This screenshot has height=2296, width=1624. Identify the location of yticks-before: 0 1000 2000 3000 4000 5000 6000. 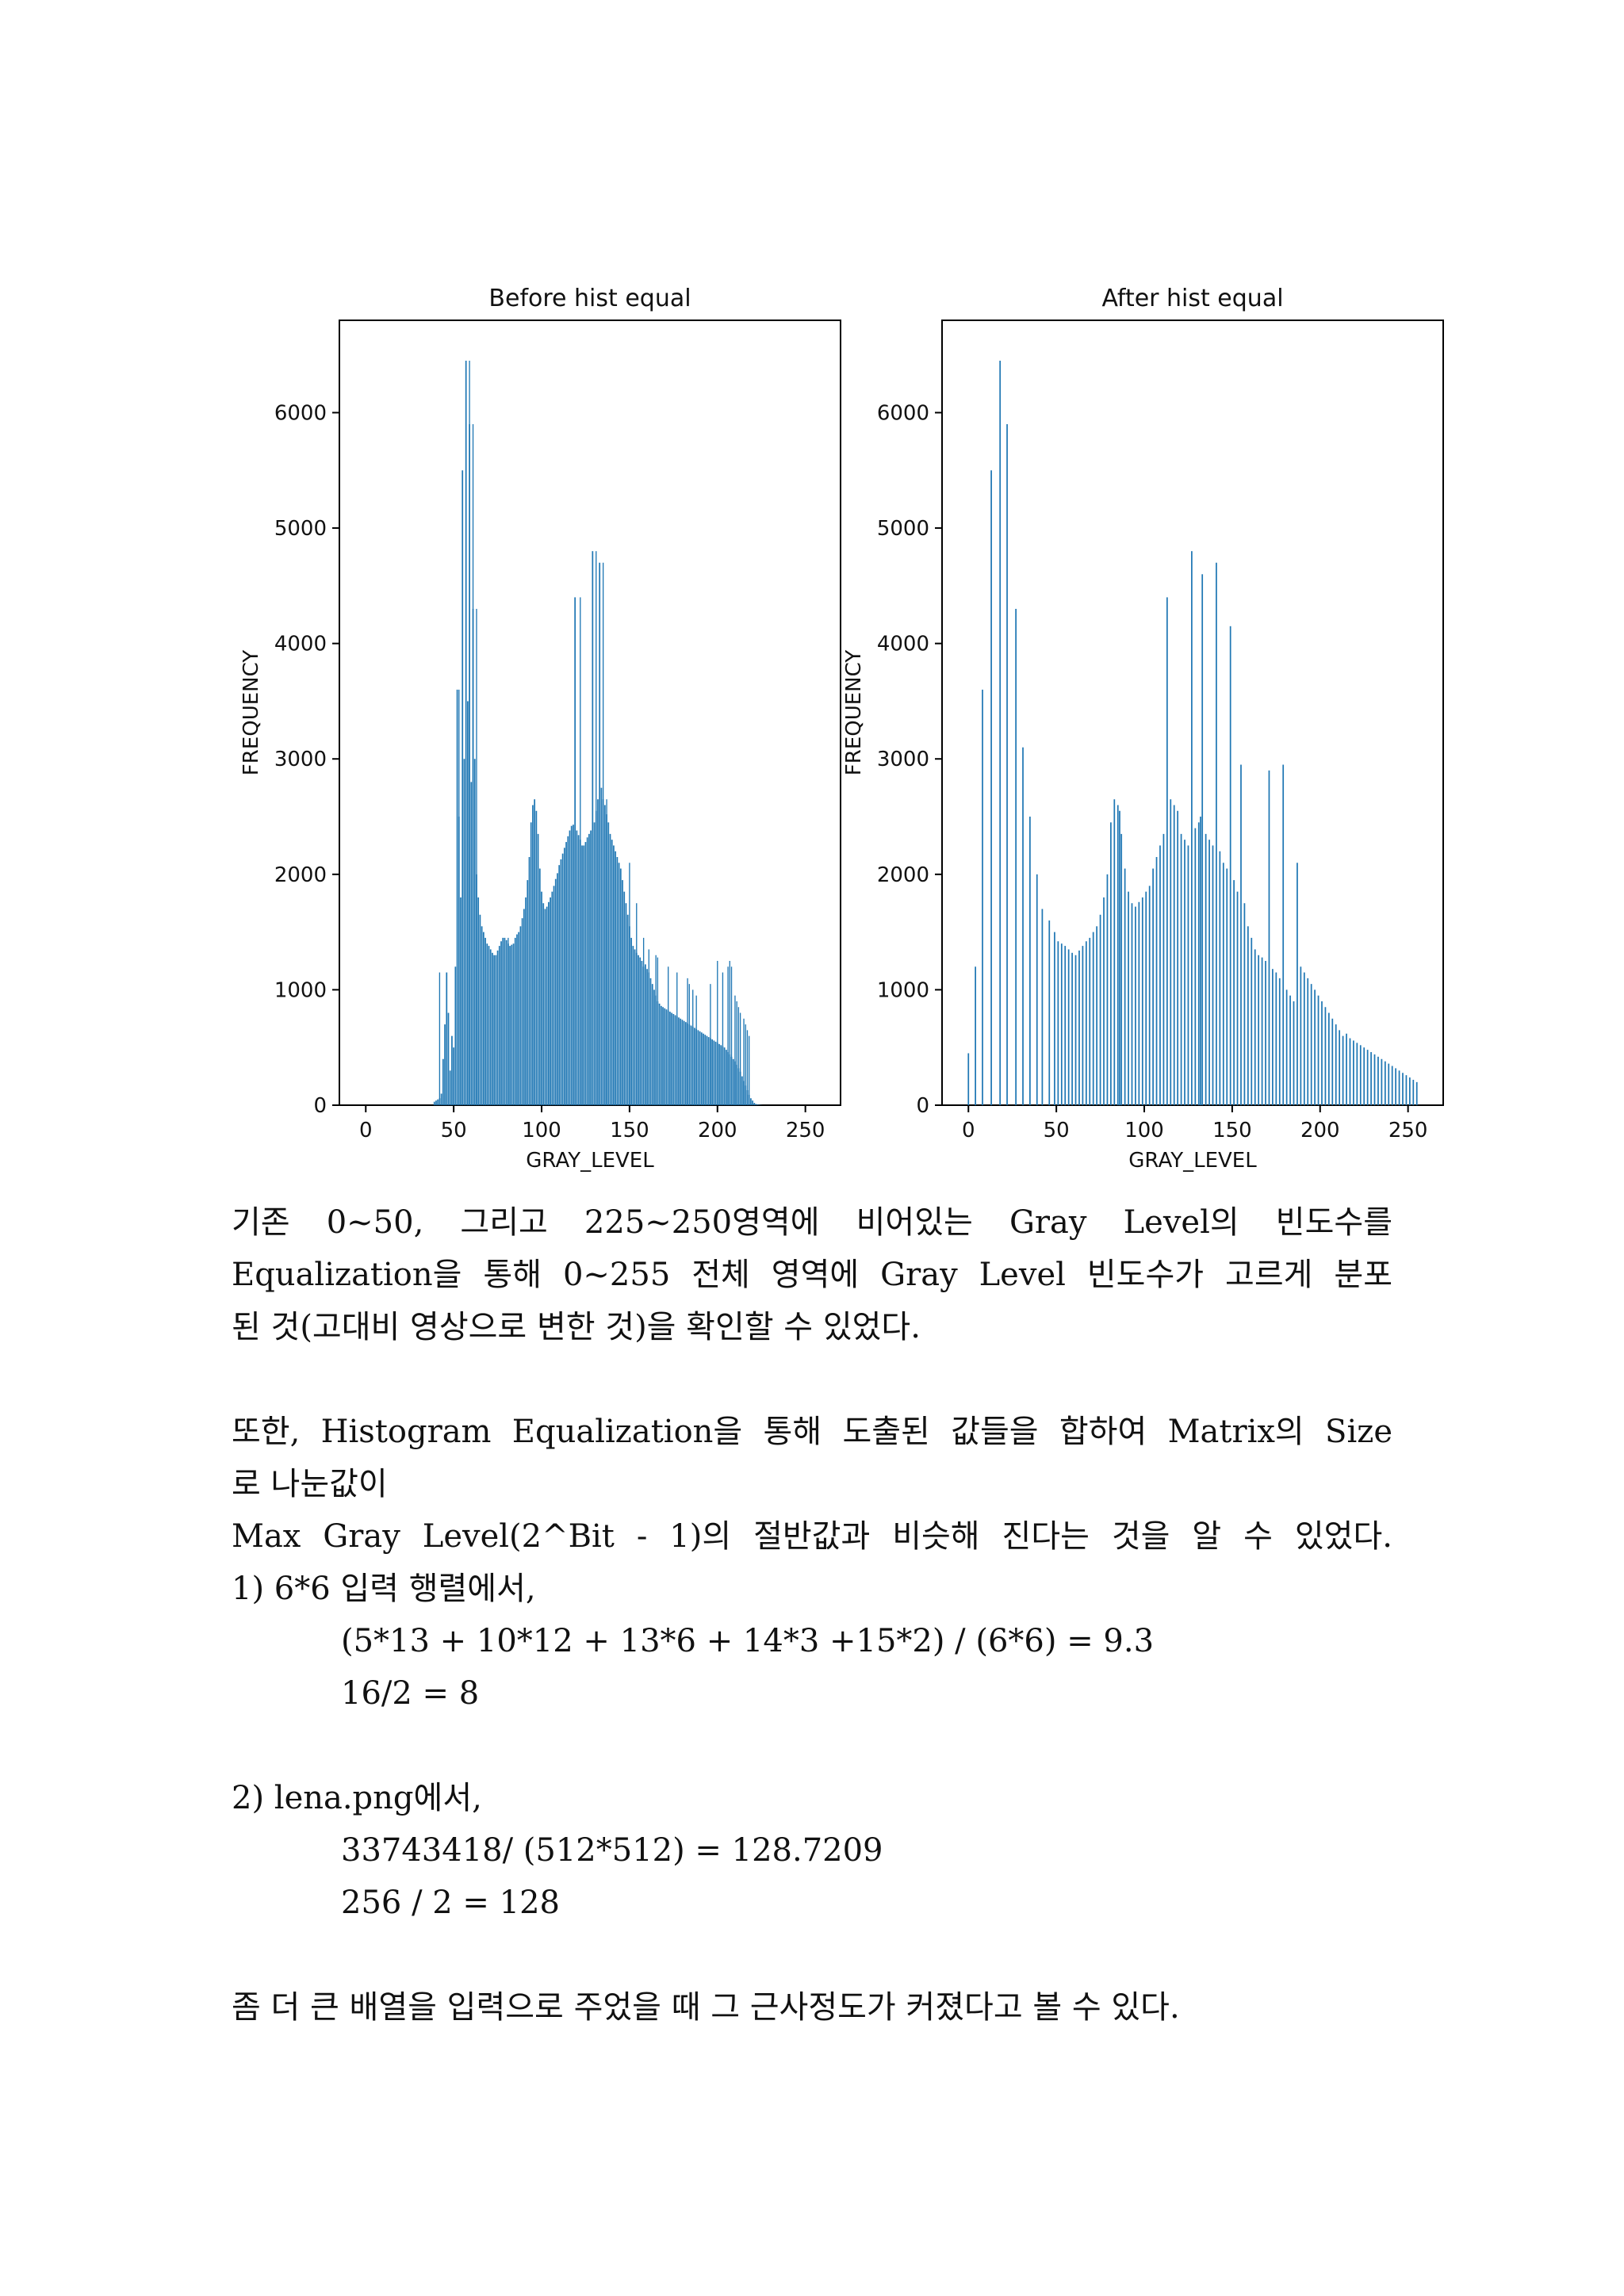
(306, 759).